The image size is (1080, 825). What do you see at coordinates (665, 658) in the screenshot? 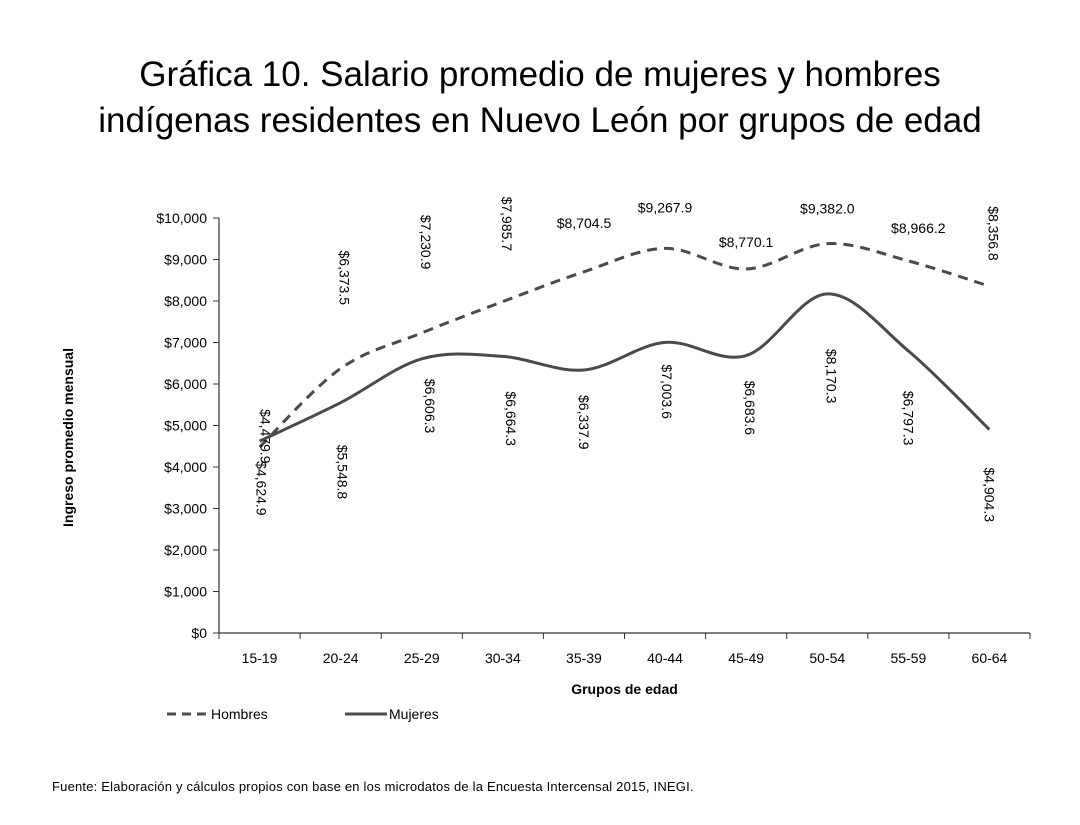
I see `x-tick-label: 40-44` at bounding box center [665, 658].